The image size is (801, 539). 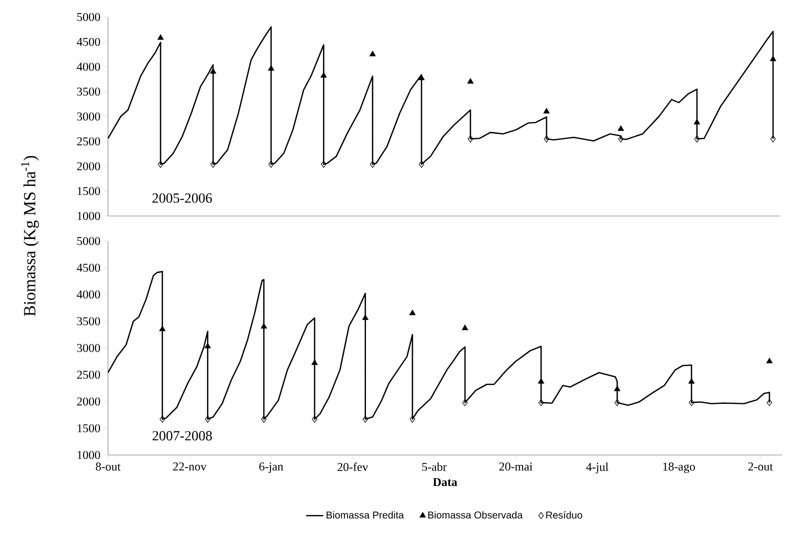 What do you see at coordinates (182, 435) in the screenshot?
I see `annotation: 2007-2008` at bounding box center [182, 435].